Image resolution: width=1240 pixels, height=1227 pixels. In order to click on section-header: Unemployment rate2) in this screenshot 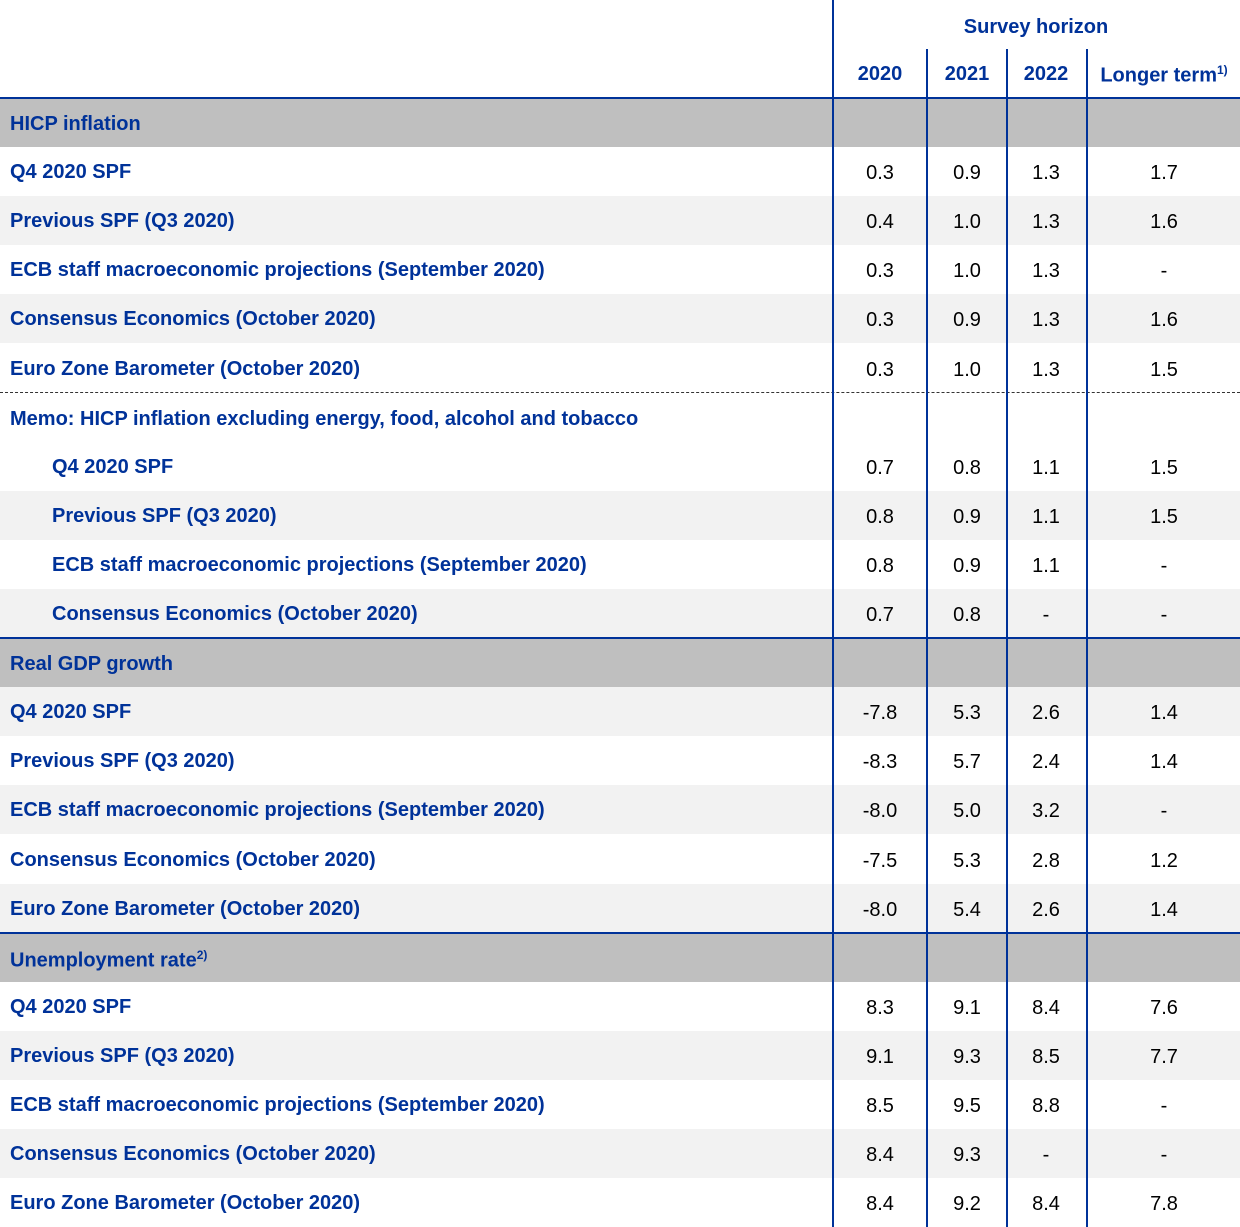, I will do `click(620, 957)`.